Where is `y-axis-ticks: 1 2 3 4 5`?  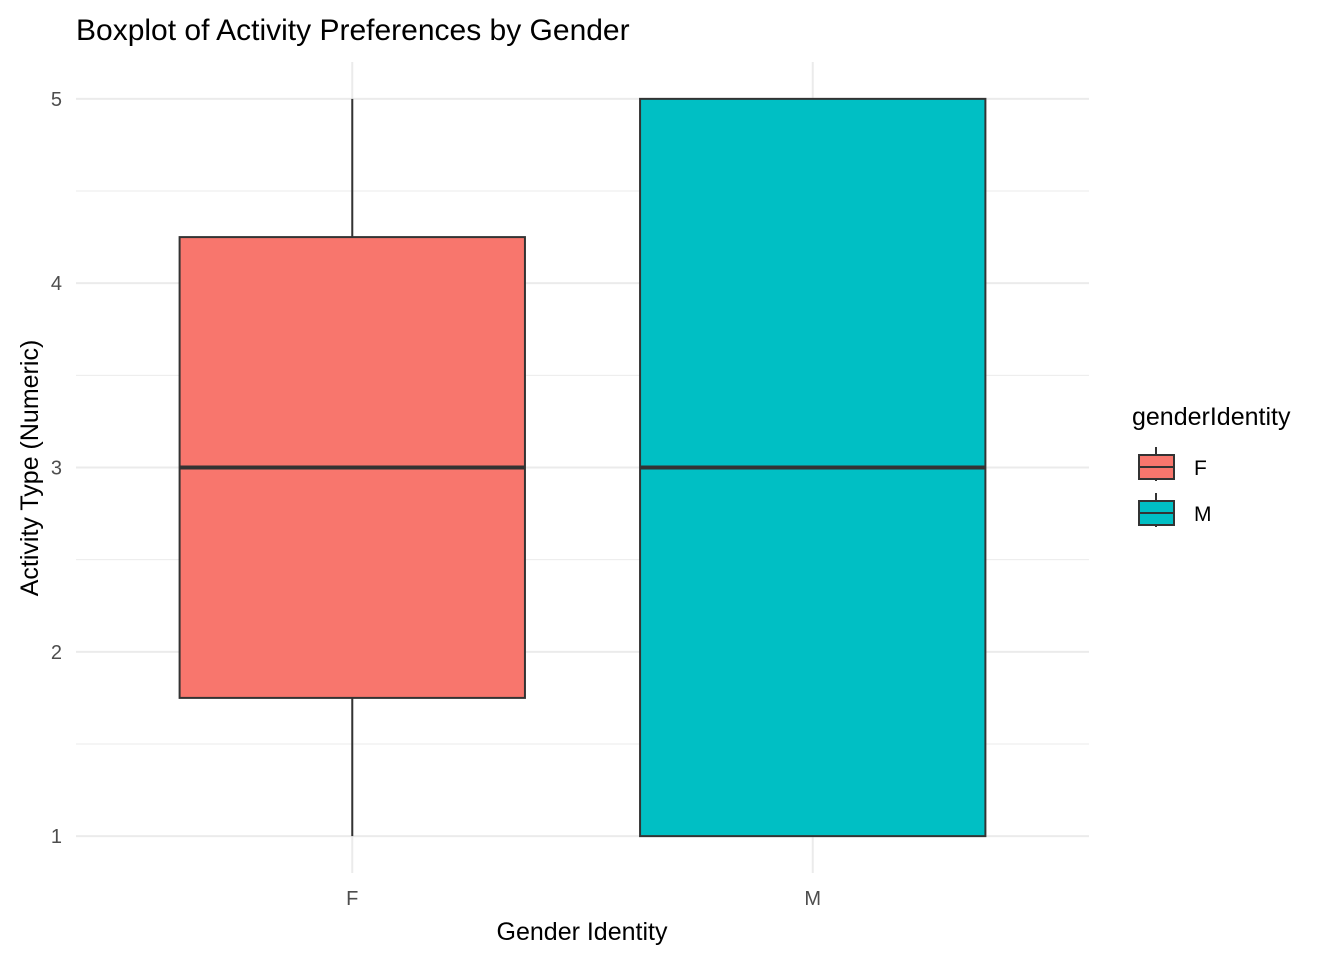
y-axis-ticks: 1 2 3 4 5 is located at coordinates (56, 468).